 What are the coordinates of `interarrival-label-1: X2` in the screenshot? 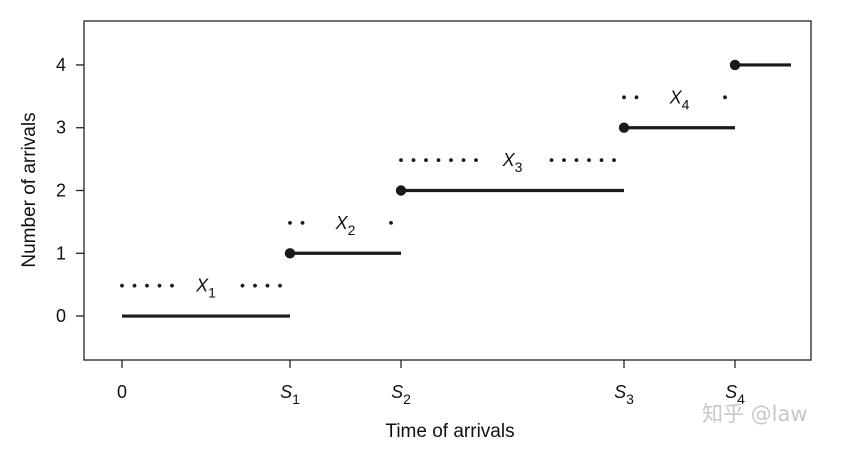 It's located at (345, 225).